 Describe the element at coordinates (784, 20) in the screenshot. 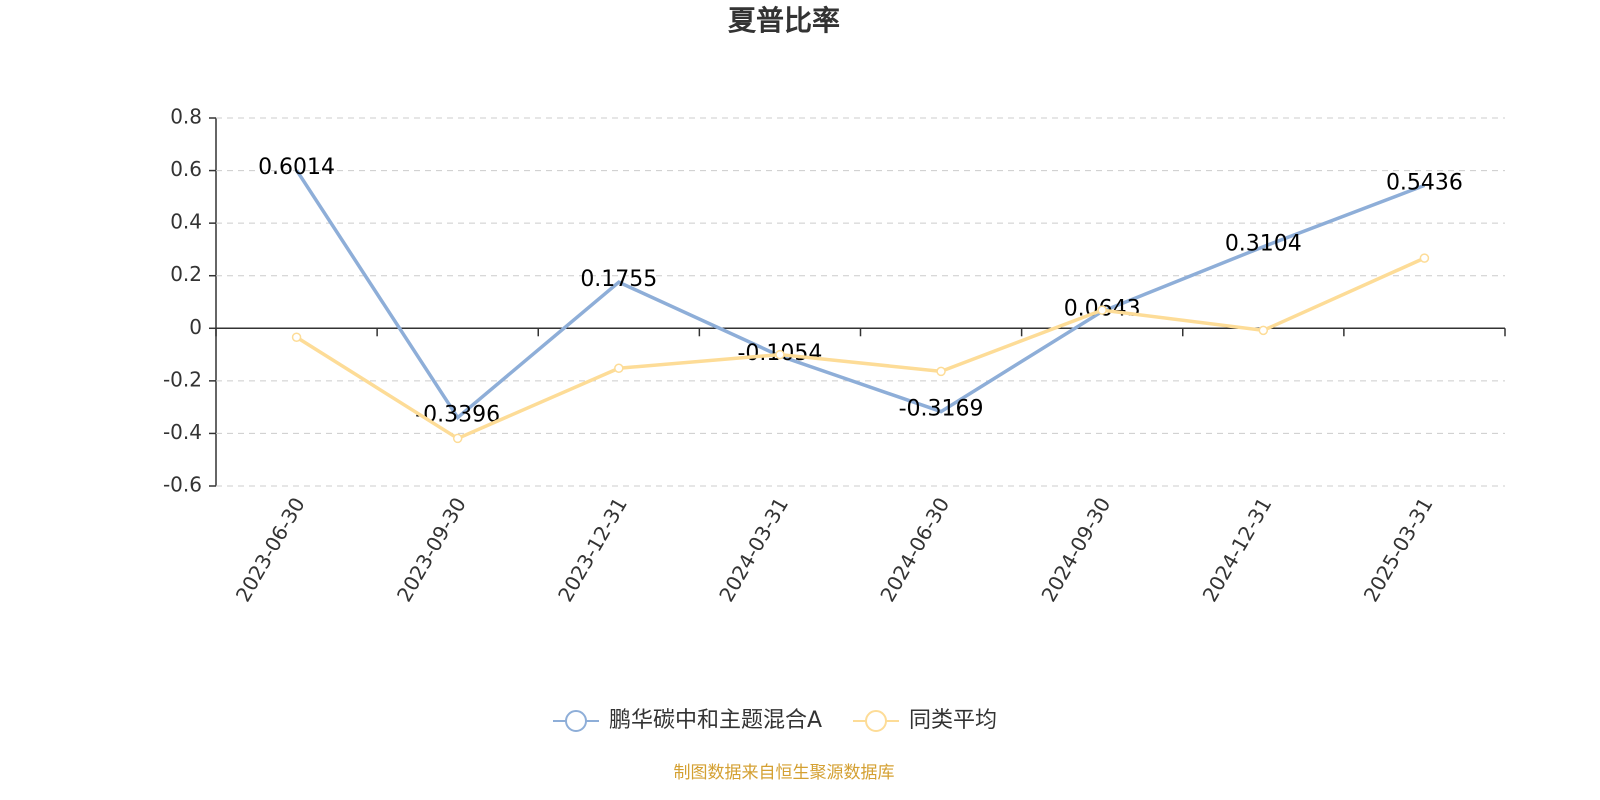

I see `chart-title: 夏普比率` at that location.